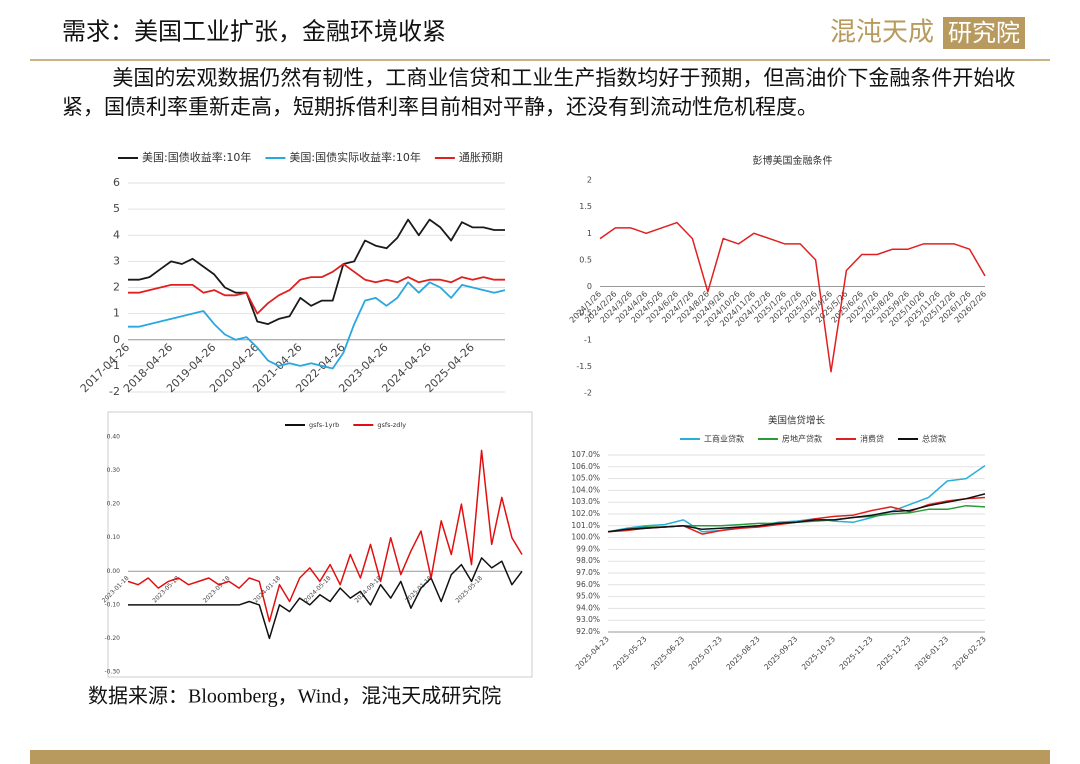  What do you see at coordinates (116, 182) in the screenshot?
I see `y-tick-label: 6` at bounding box center [116, 182].